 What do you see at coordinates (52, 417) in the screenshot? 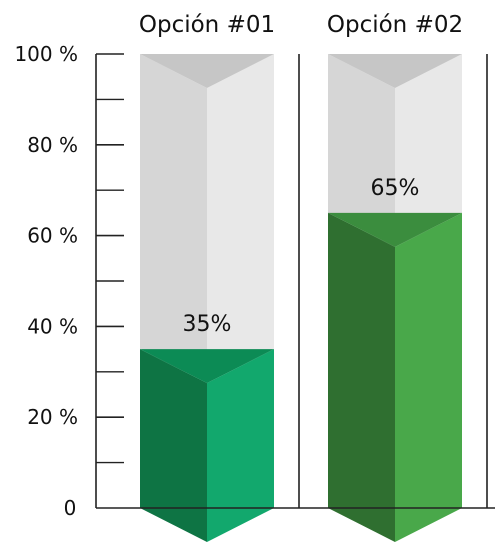
I see `y-tick-label: 20 %` at bounding box center [52, 417].